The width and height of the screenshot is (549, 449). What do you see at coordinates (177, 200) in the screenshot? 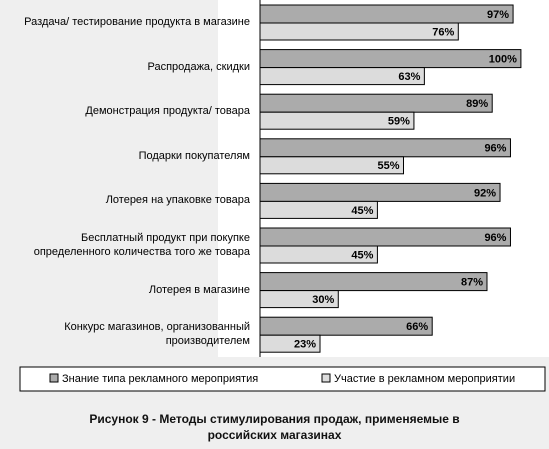
I see `category-label: Лотерея на упаковке товара` at bounding box center [177, 200].